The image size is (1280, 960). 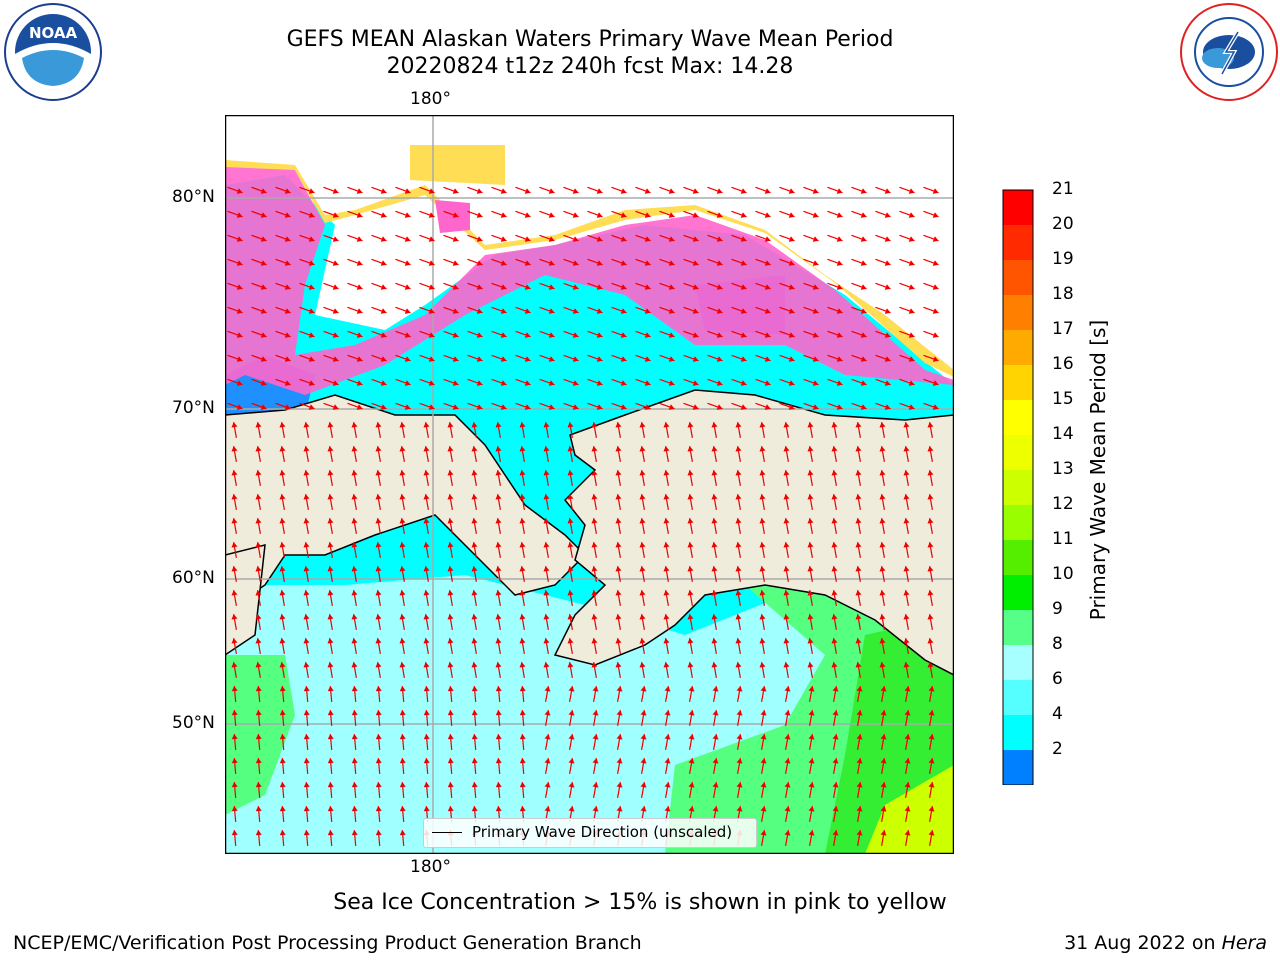 What do you see at coordinates (1063, 539) in the screenshot?
I see `colorbar-tick-label: 11` at bounding box center [1063, 539].